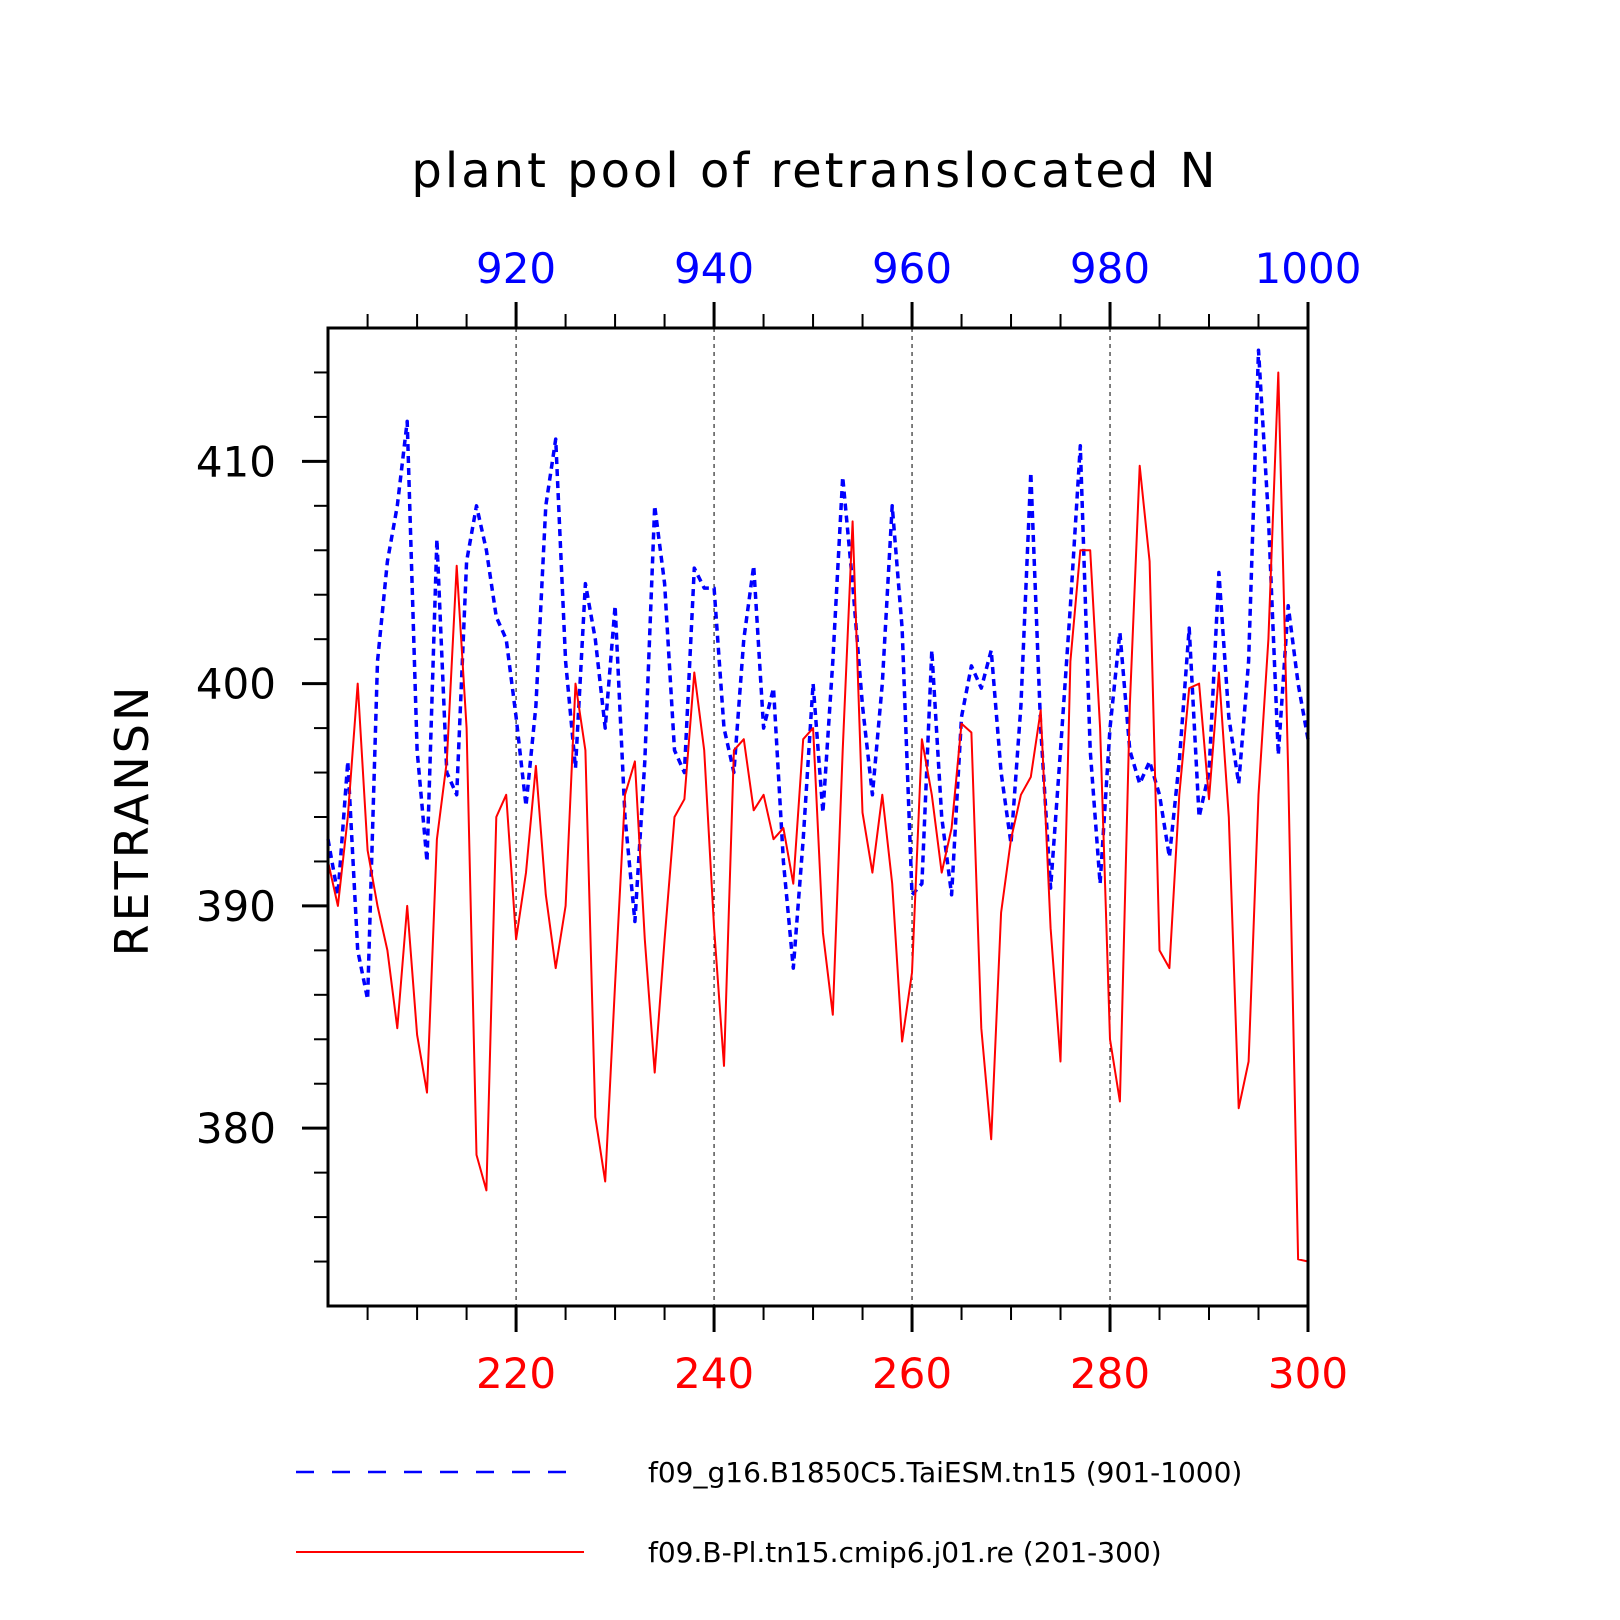 Image resolution: width=1620 pixels, height=1620 pixels. What do you see at coordinates (814, 171) in the screenshot?
I see `chart-title: plant pool of retranslocated N` at bounding box center [814, 171].